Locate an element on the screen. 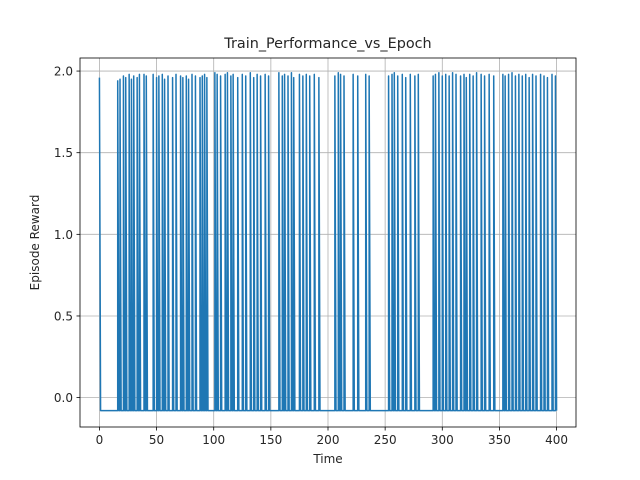 This screenshot has height=480, width=640. x-tick-label: 200 is located at coordinates (328, 440).